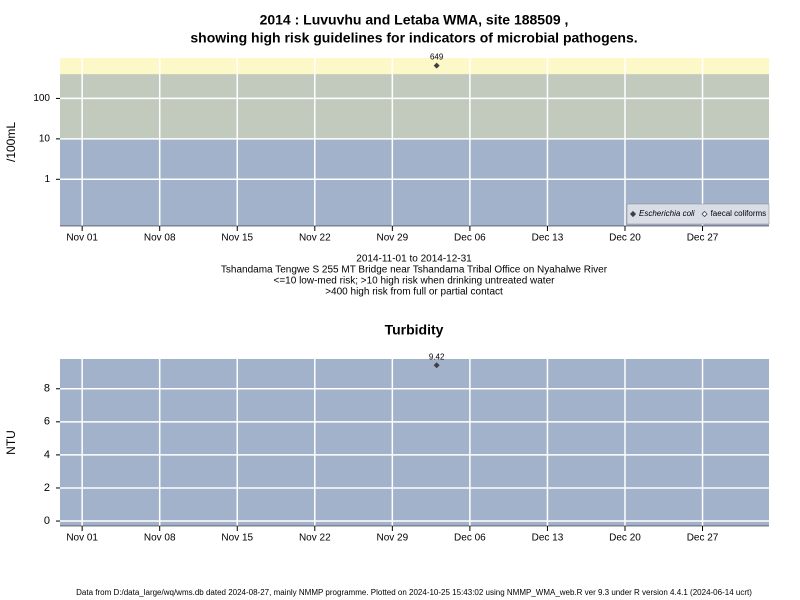 Image resolution: width=800 pixels, height=600 pixels. Describe the element at coordinates (47, 422) in the screenshot. I see `y-tick-label: 6` at that location.